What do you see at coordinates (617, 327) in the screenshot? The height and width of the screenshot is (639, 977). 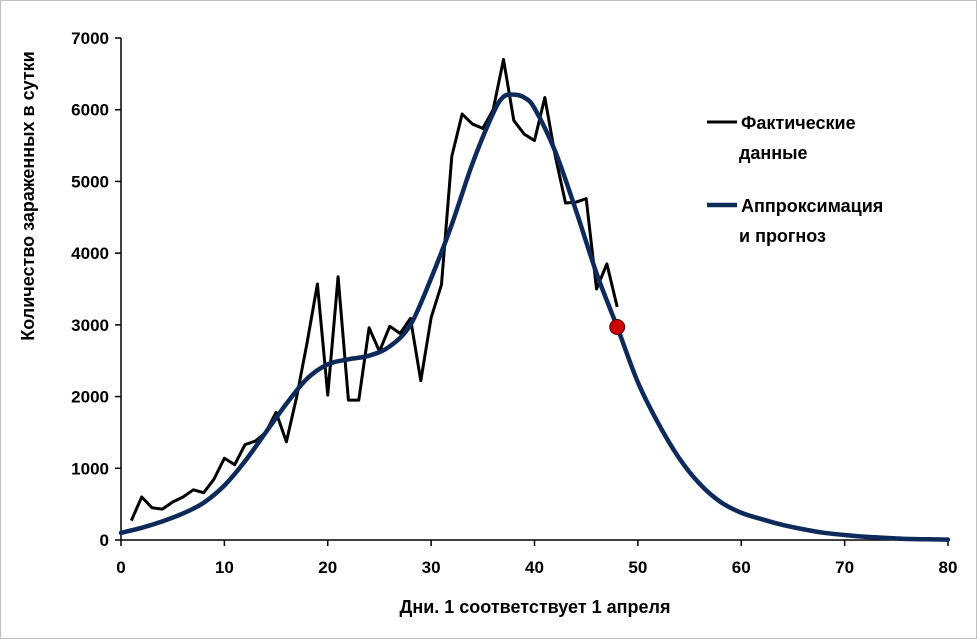 I see `current-day-marker` at bounding box center [617, 327].